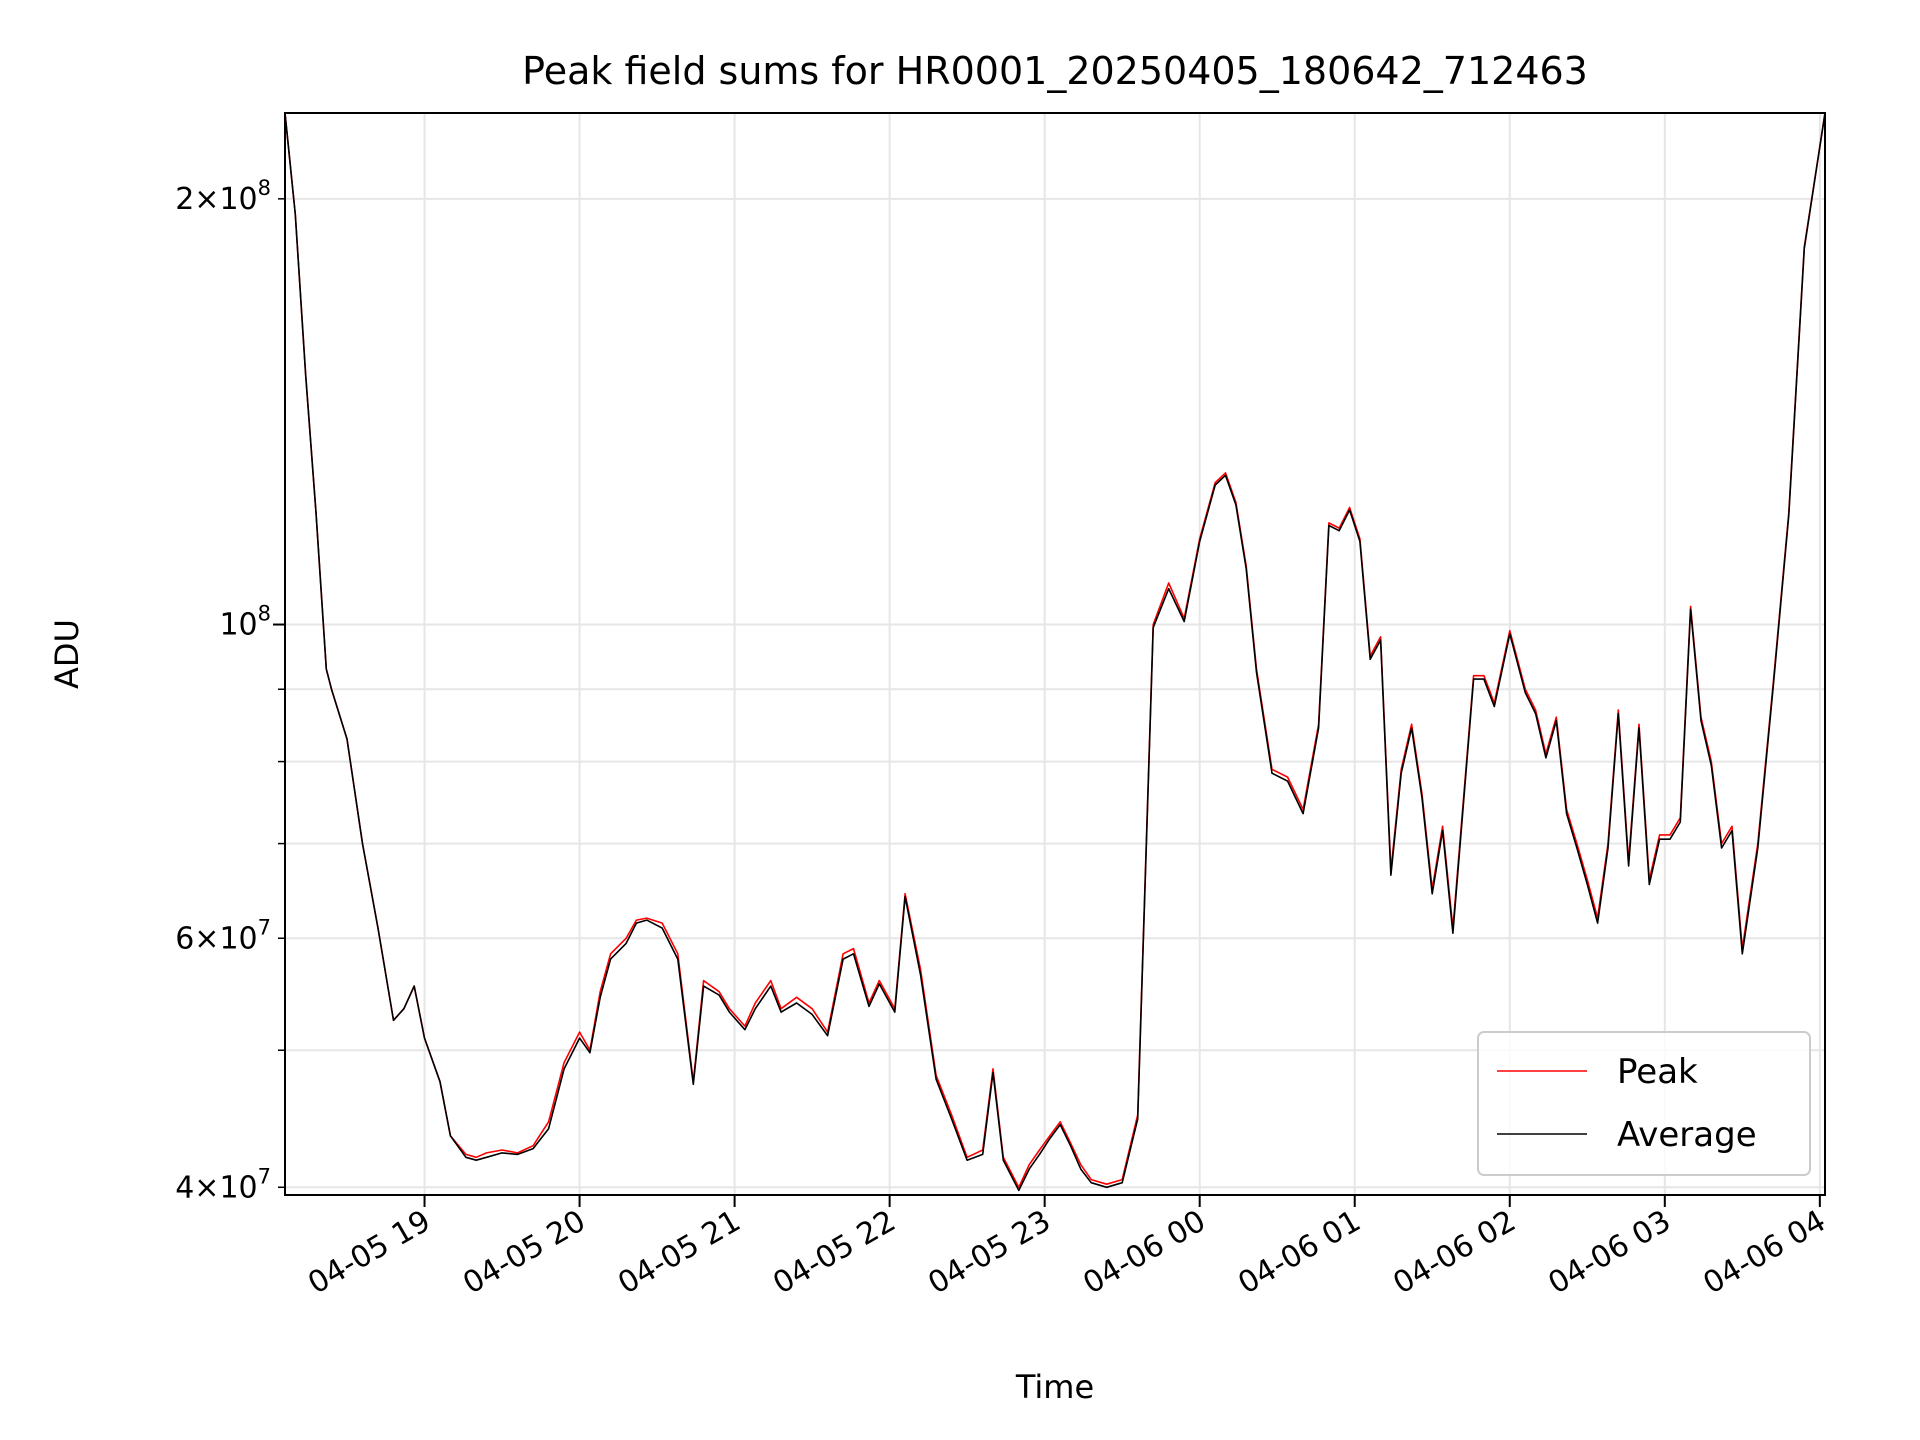 Image resolution: width=1920 pixels, height=1440 pixels. Describe the element at coordinates (67, 654) in the screenshot. I see `y-axis-title: ADU` at that location.